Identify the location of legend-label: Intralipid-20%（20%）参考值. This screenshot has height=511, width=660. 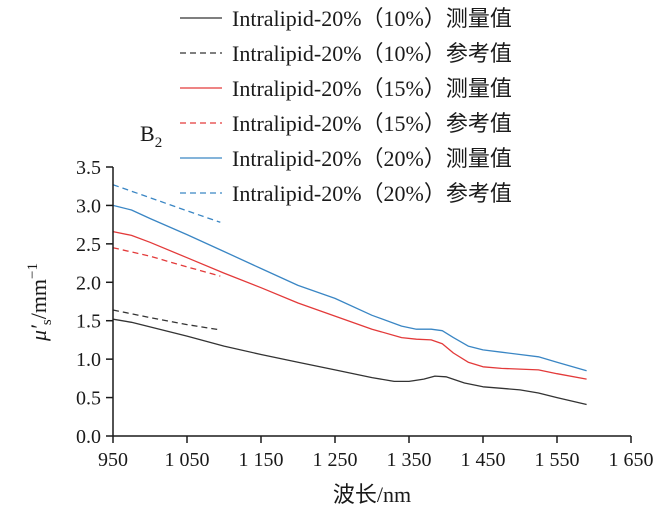
(372, 193).